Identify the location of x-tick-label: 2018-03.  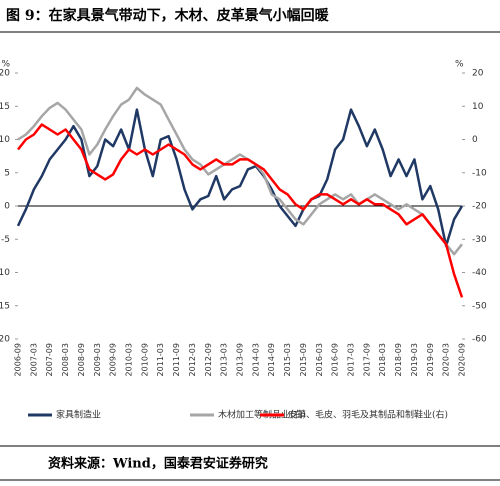
(382, 359).